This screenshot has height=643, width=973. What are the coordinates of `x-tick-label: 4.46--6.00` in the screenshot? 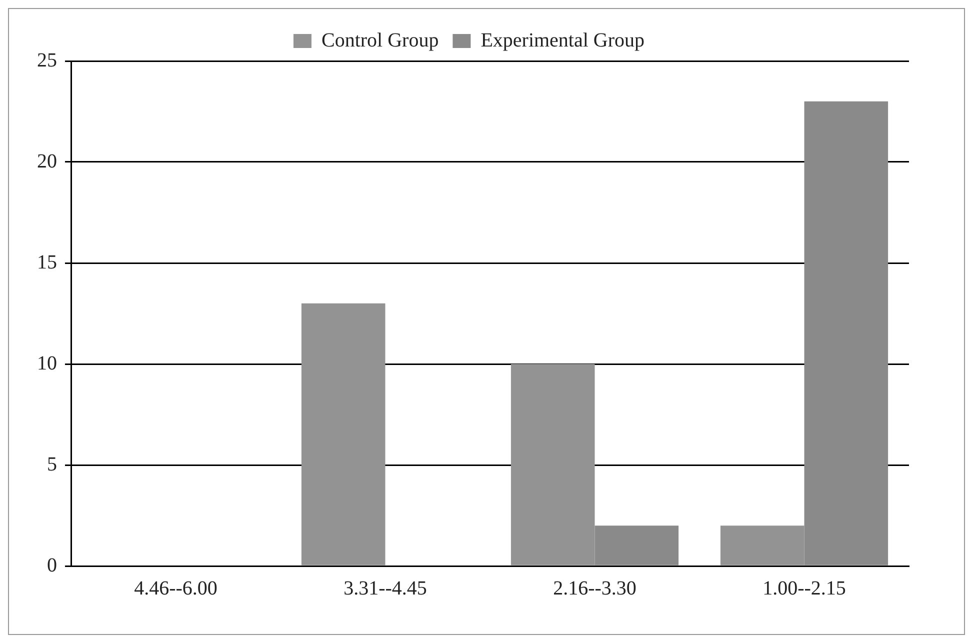 It's located at (176, 588).